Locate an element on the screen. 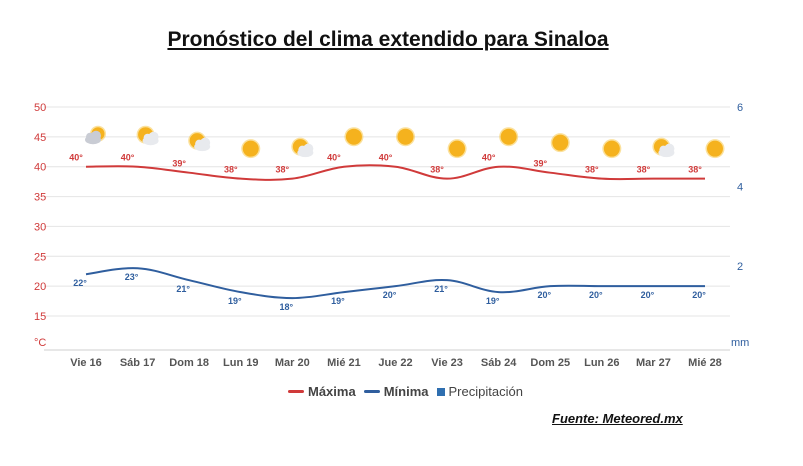  source-credit: Fuente: Meteored.mx is located at coordinates (617, 418).